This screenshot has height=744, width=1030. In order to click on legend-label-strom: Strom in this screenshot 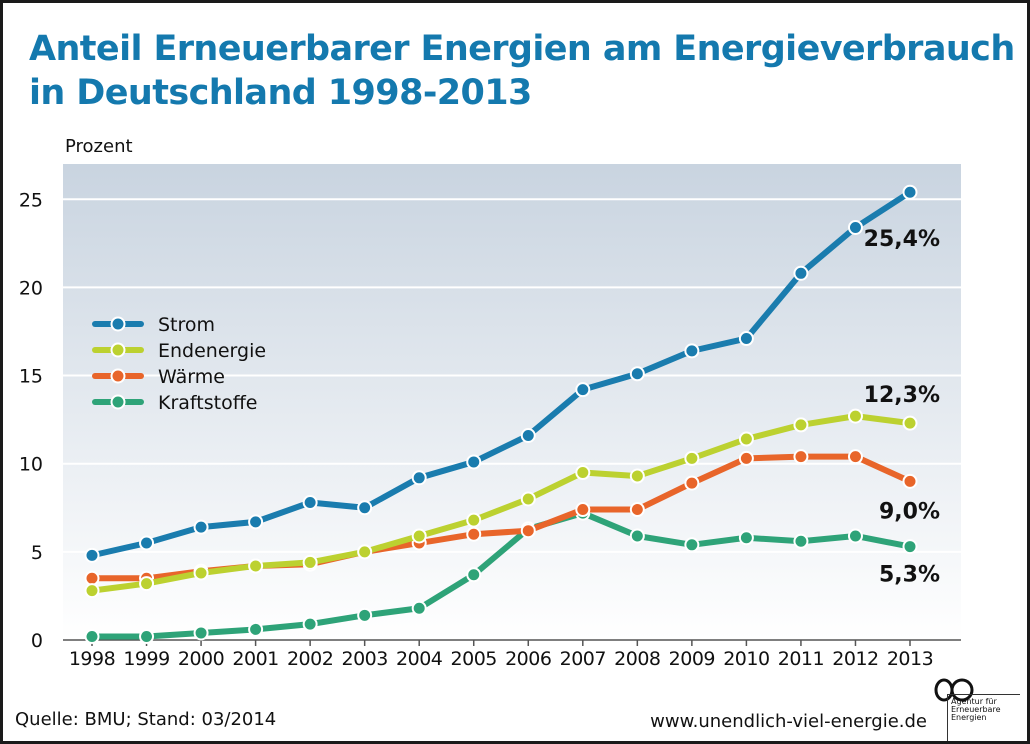, I will do `click(186, 325)`.